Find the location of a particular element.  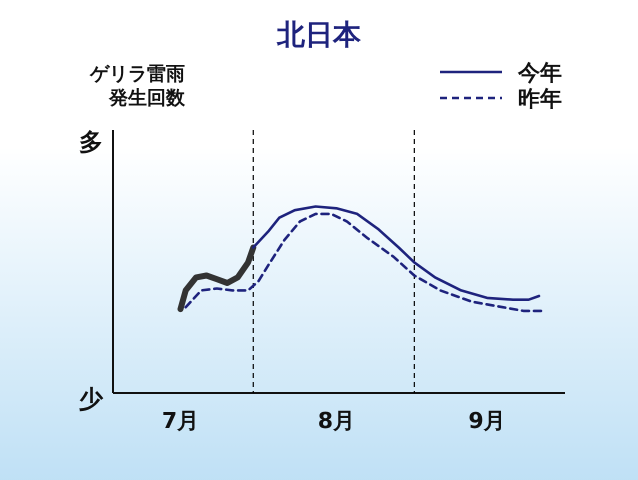

chart-title: 北日本 is located at coordinates (319, 34).